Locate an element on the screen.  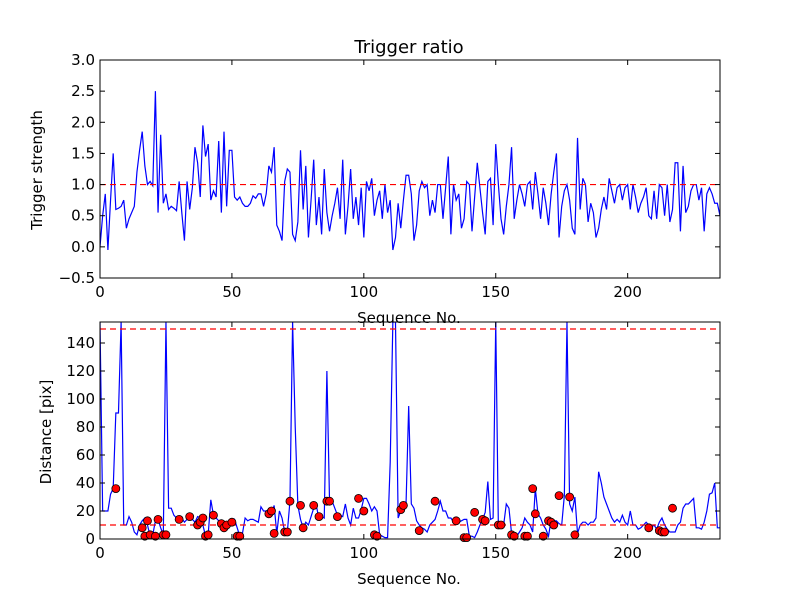
y-tick-label: 140 is located at coordinates (80, 343).